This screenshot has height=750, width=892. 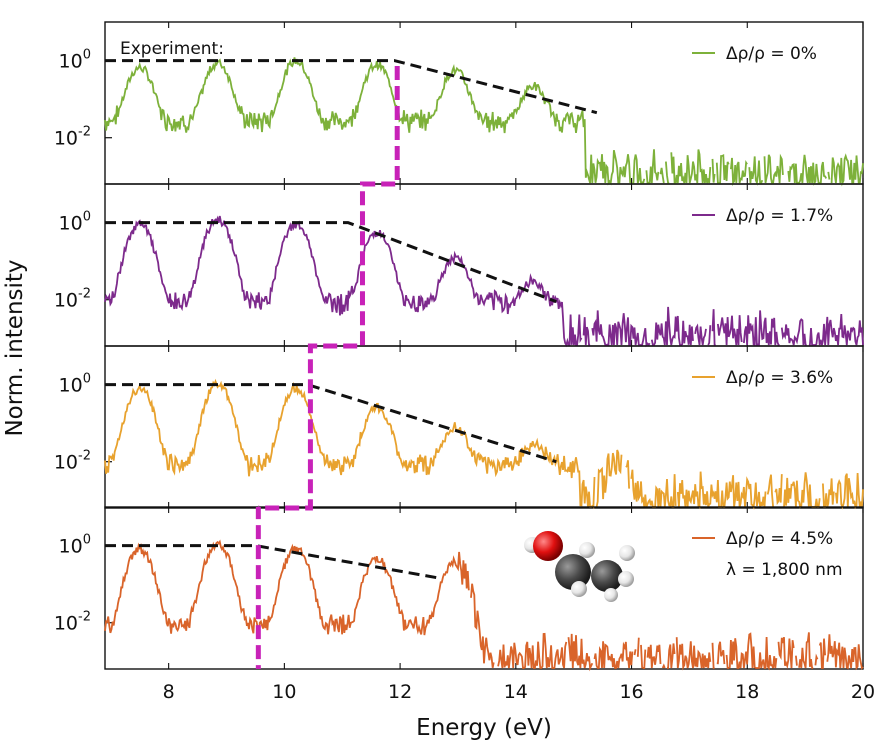 What do you see at coordinates (172, 49) in the screenshot?
I see `annotation-experiment: Experiment:` at bounding box center [172, 49].